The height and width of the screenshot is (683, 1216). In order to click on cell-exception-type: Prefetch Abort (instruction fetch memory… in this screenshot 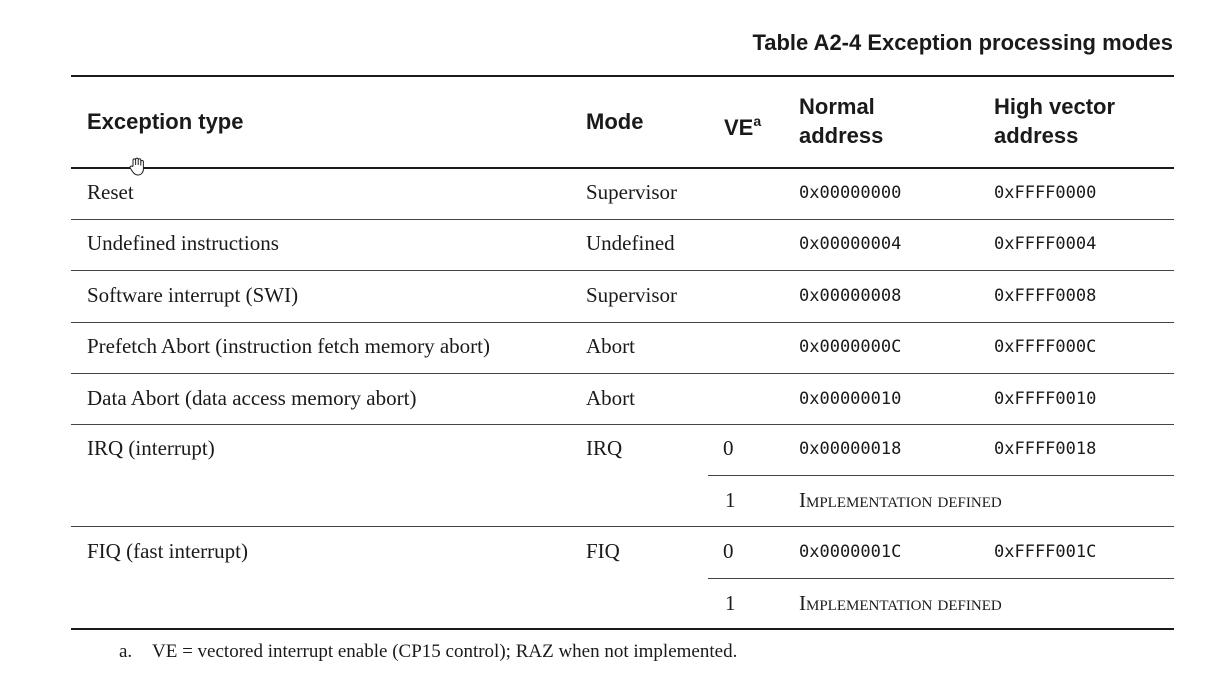, I will do `click(288, 346)`.